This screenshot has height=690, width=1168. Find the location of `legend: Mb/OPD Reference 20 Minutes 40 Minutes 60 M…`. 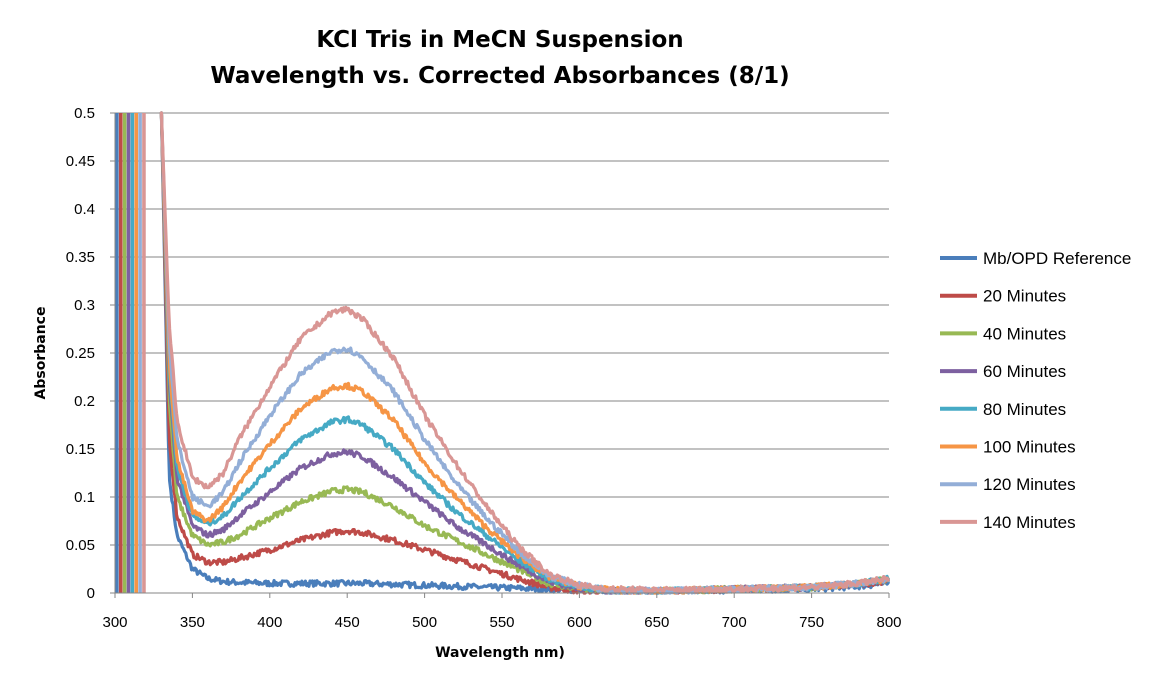

legend: Mb/OPD Reference 20 Minutes 40 Minutes 60 M… is located at coordinates (1035, 390).